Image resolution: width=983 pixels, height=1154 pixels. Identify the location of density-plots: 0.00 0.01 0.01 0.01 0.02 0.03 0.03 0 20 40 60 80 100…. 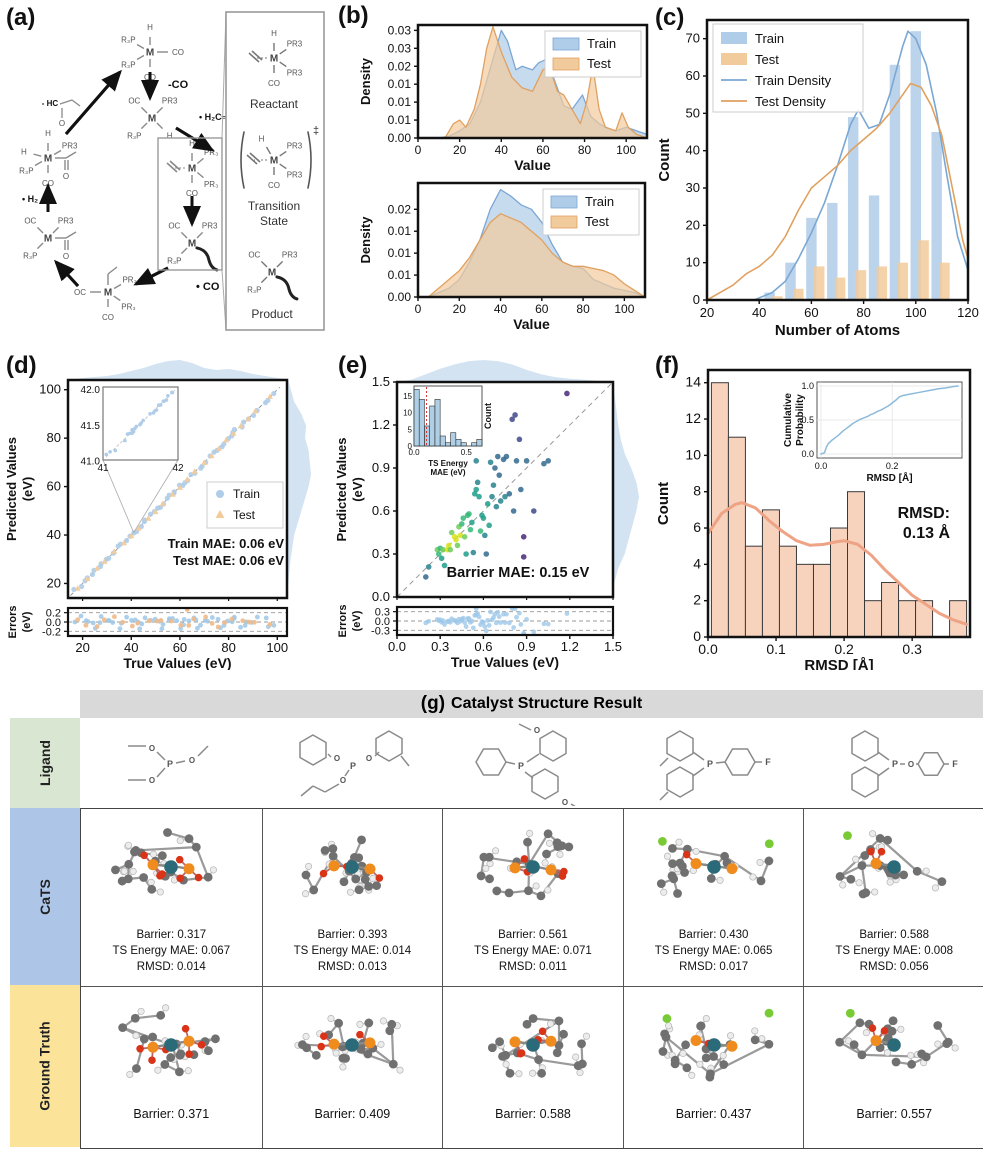
(503, 177).